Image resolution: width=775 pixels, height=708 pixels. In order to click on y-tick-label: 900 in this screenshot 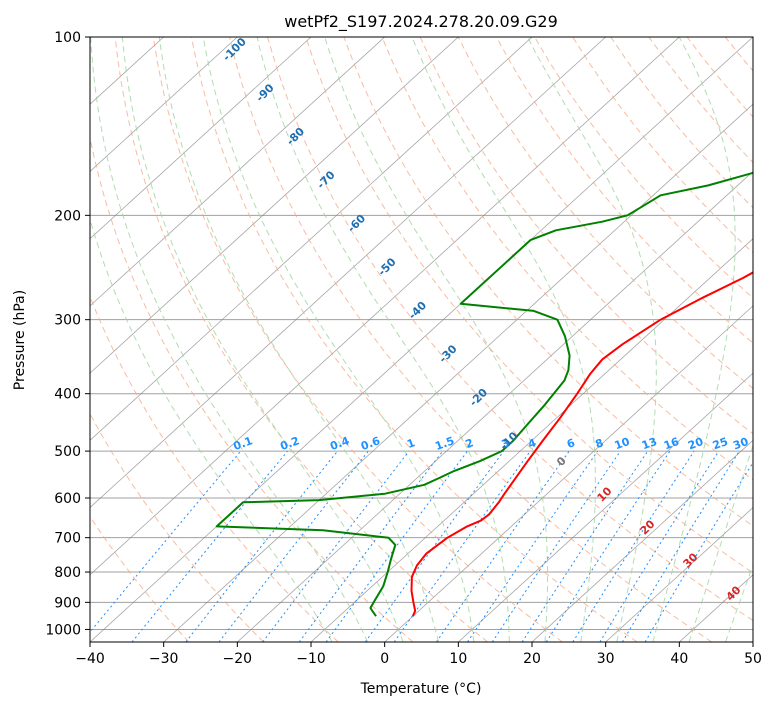, I will do `click(67, 603)`.